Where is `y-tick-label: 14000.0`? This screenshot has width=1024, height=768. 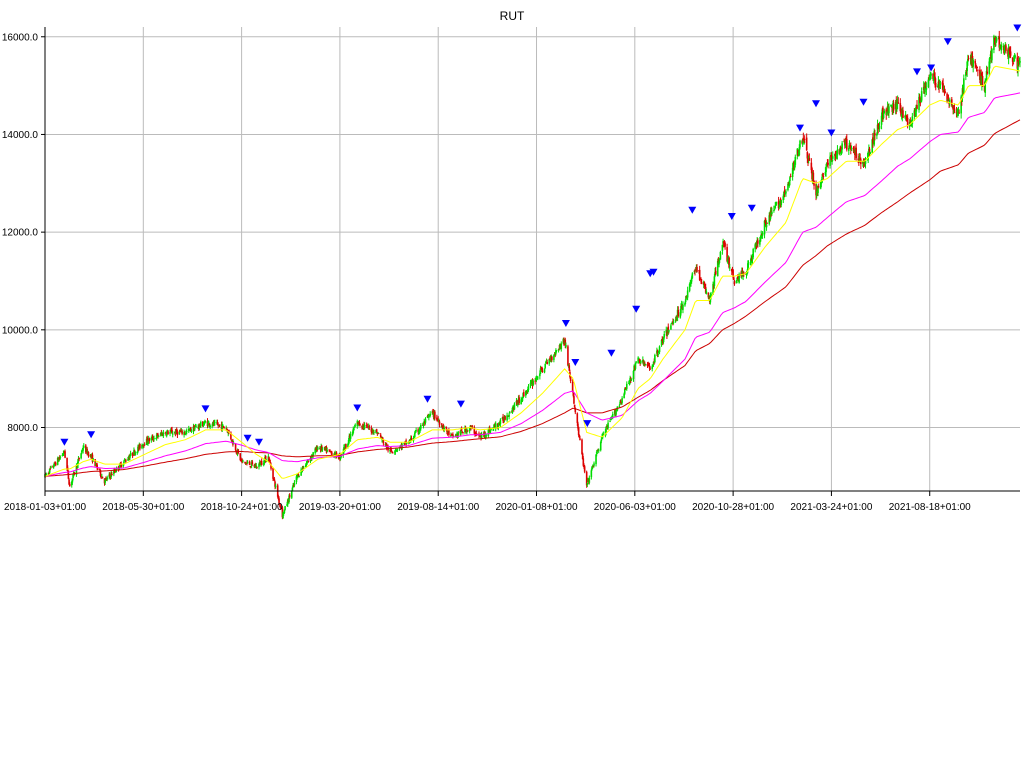
y-tick-label: 14000.0 is located at coordinates (20, 135).